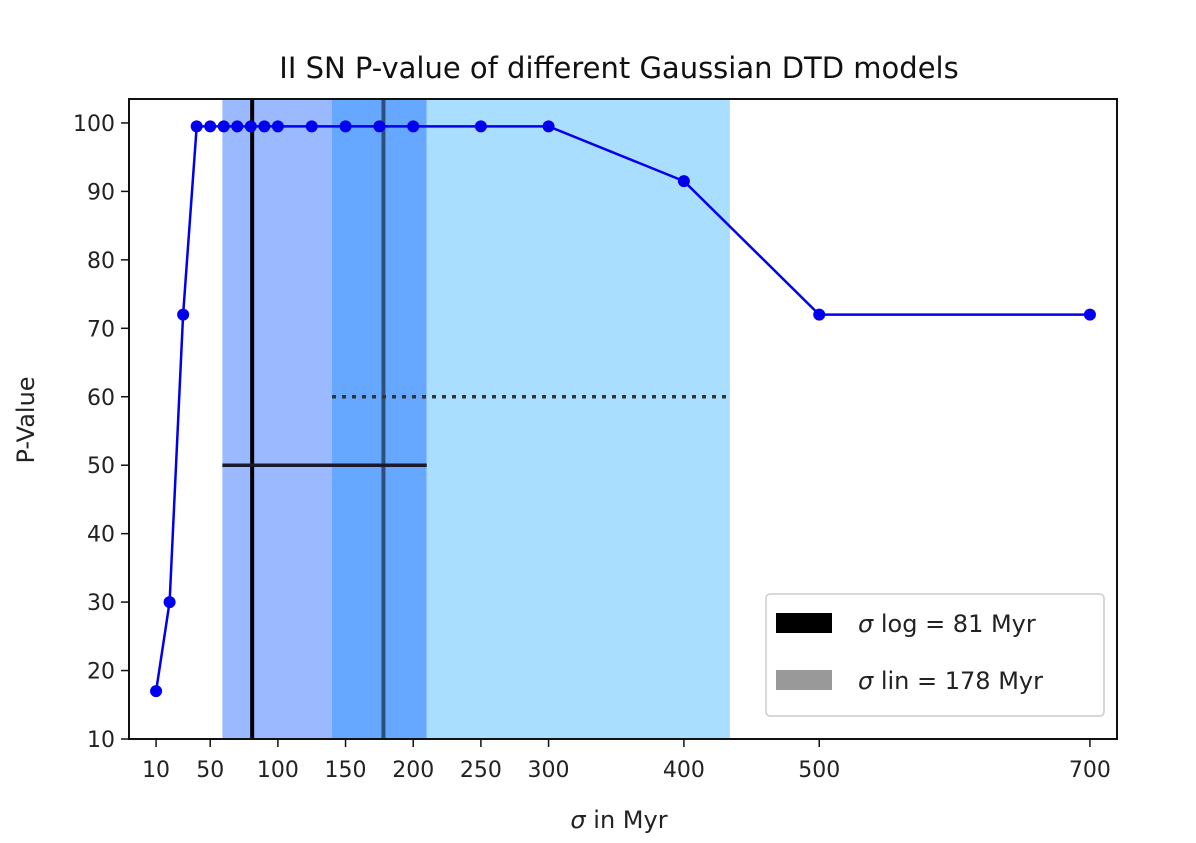  I want to click on legend-swatch-lin, so click(804, 680).